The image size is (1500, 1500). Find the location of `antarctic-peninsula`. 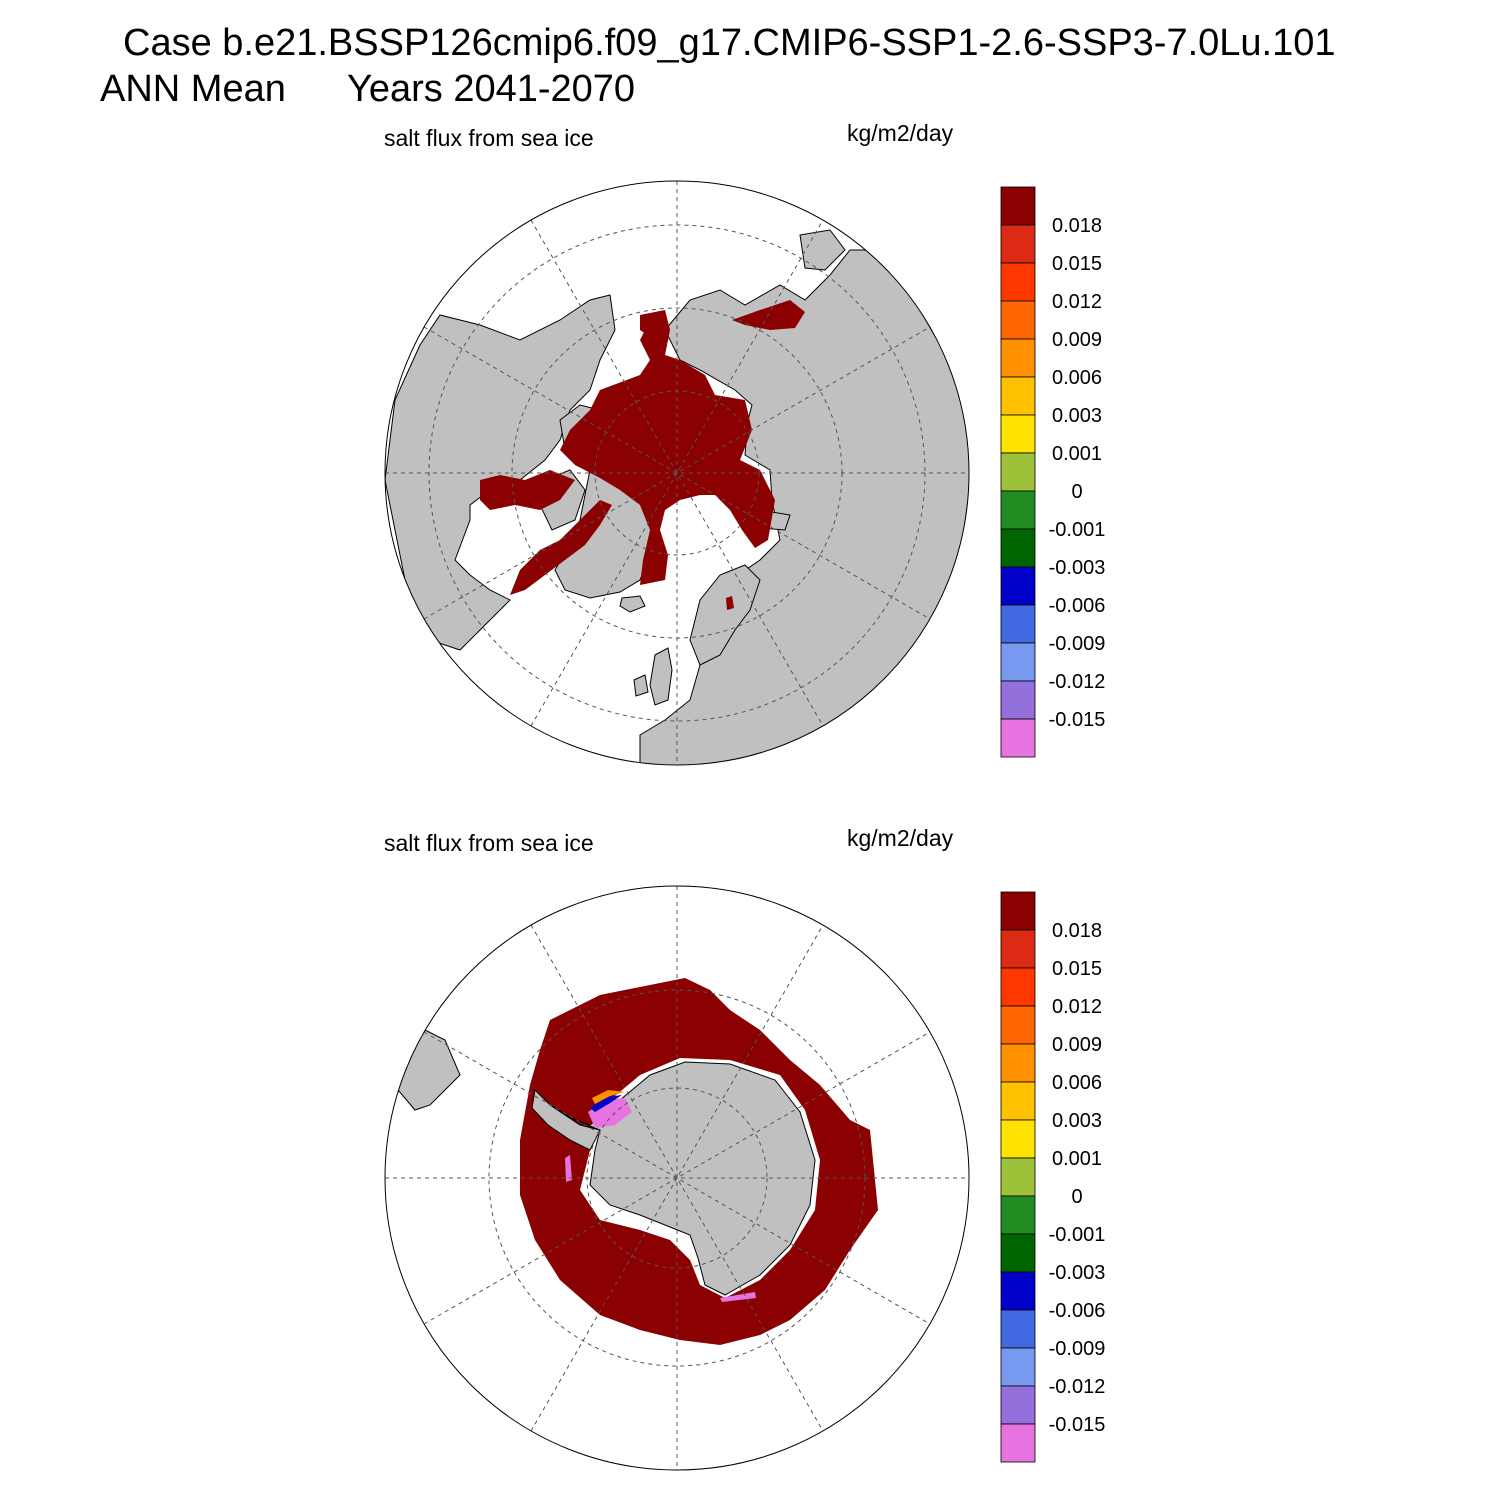

antarctic-peninsula is located at coordinates (566, 1119).